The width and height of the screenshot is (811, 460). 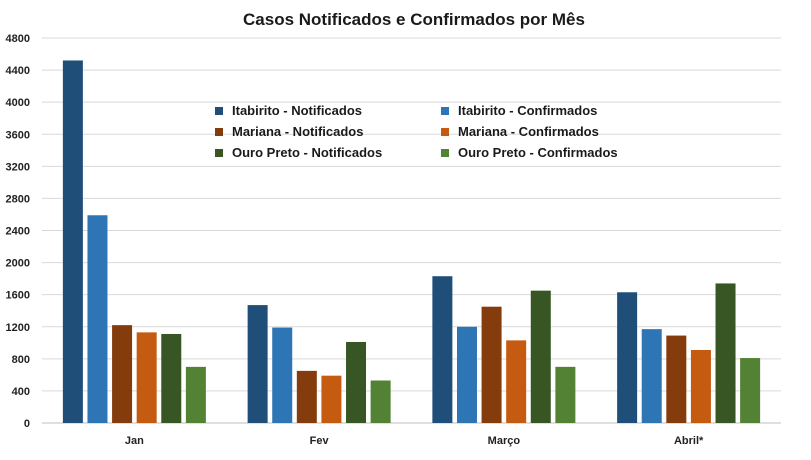 What do you see at coordinates (320, 441) in the screenshot?
I see `x-category-label: Fev` at bounding box center [320, 441].